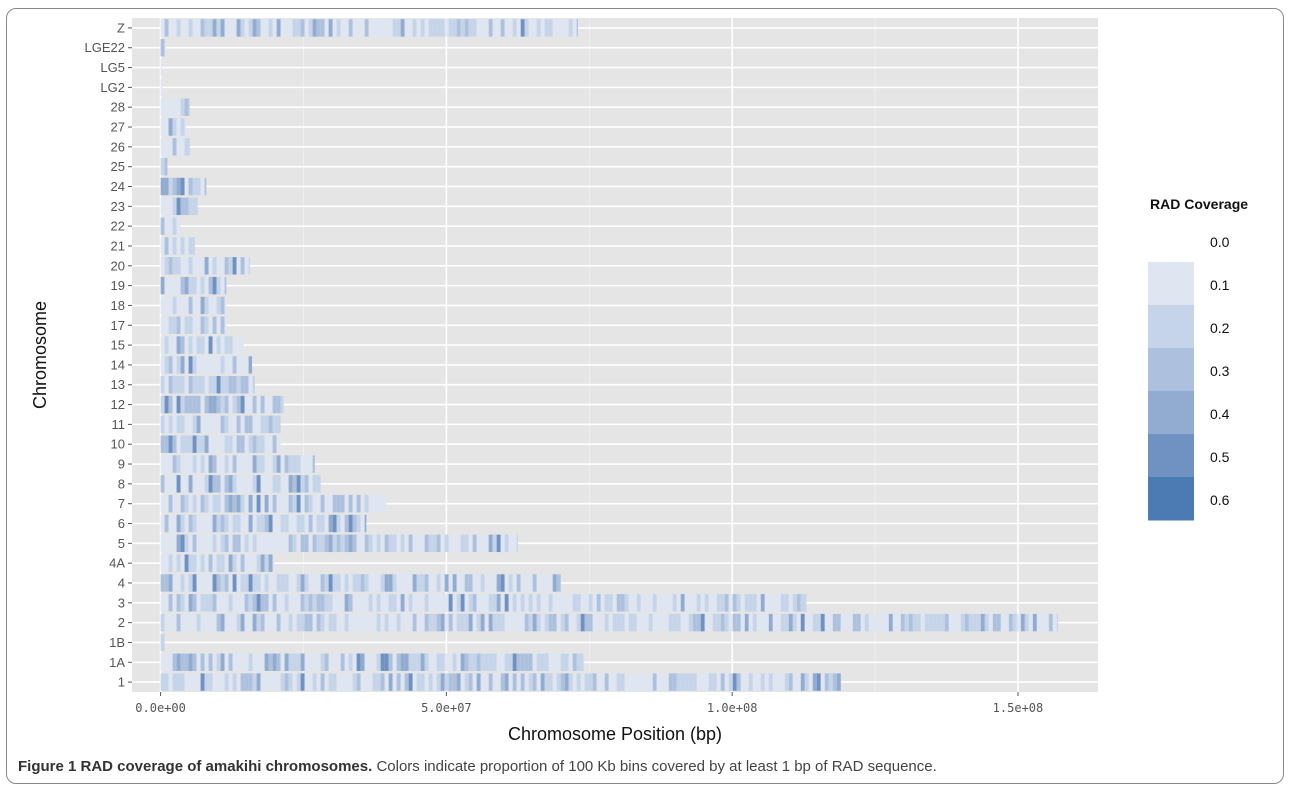 The width and height of the screenshot is (1290, 792). I want to click on y-tick-label: 27, so click(118, 127).